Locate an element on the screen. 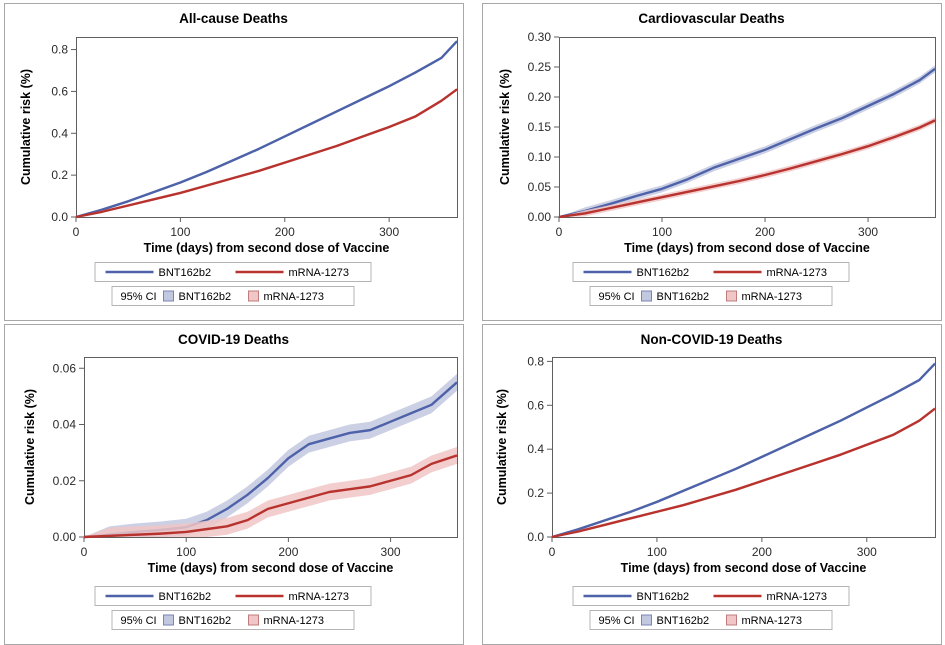  chart-title: Cardiovascular Deaths is located at coordinates (711, 18).